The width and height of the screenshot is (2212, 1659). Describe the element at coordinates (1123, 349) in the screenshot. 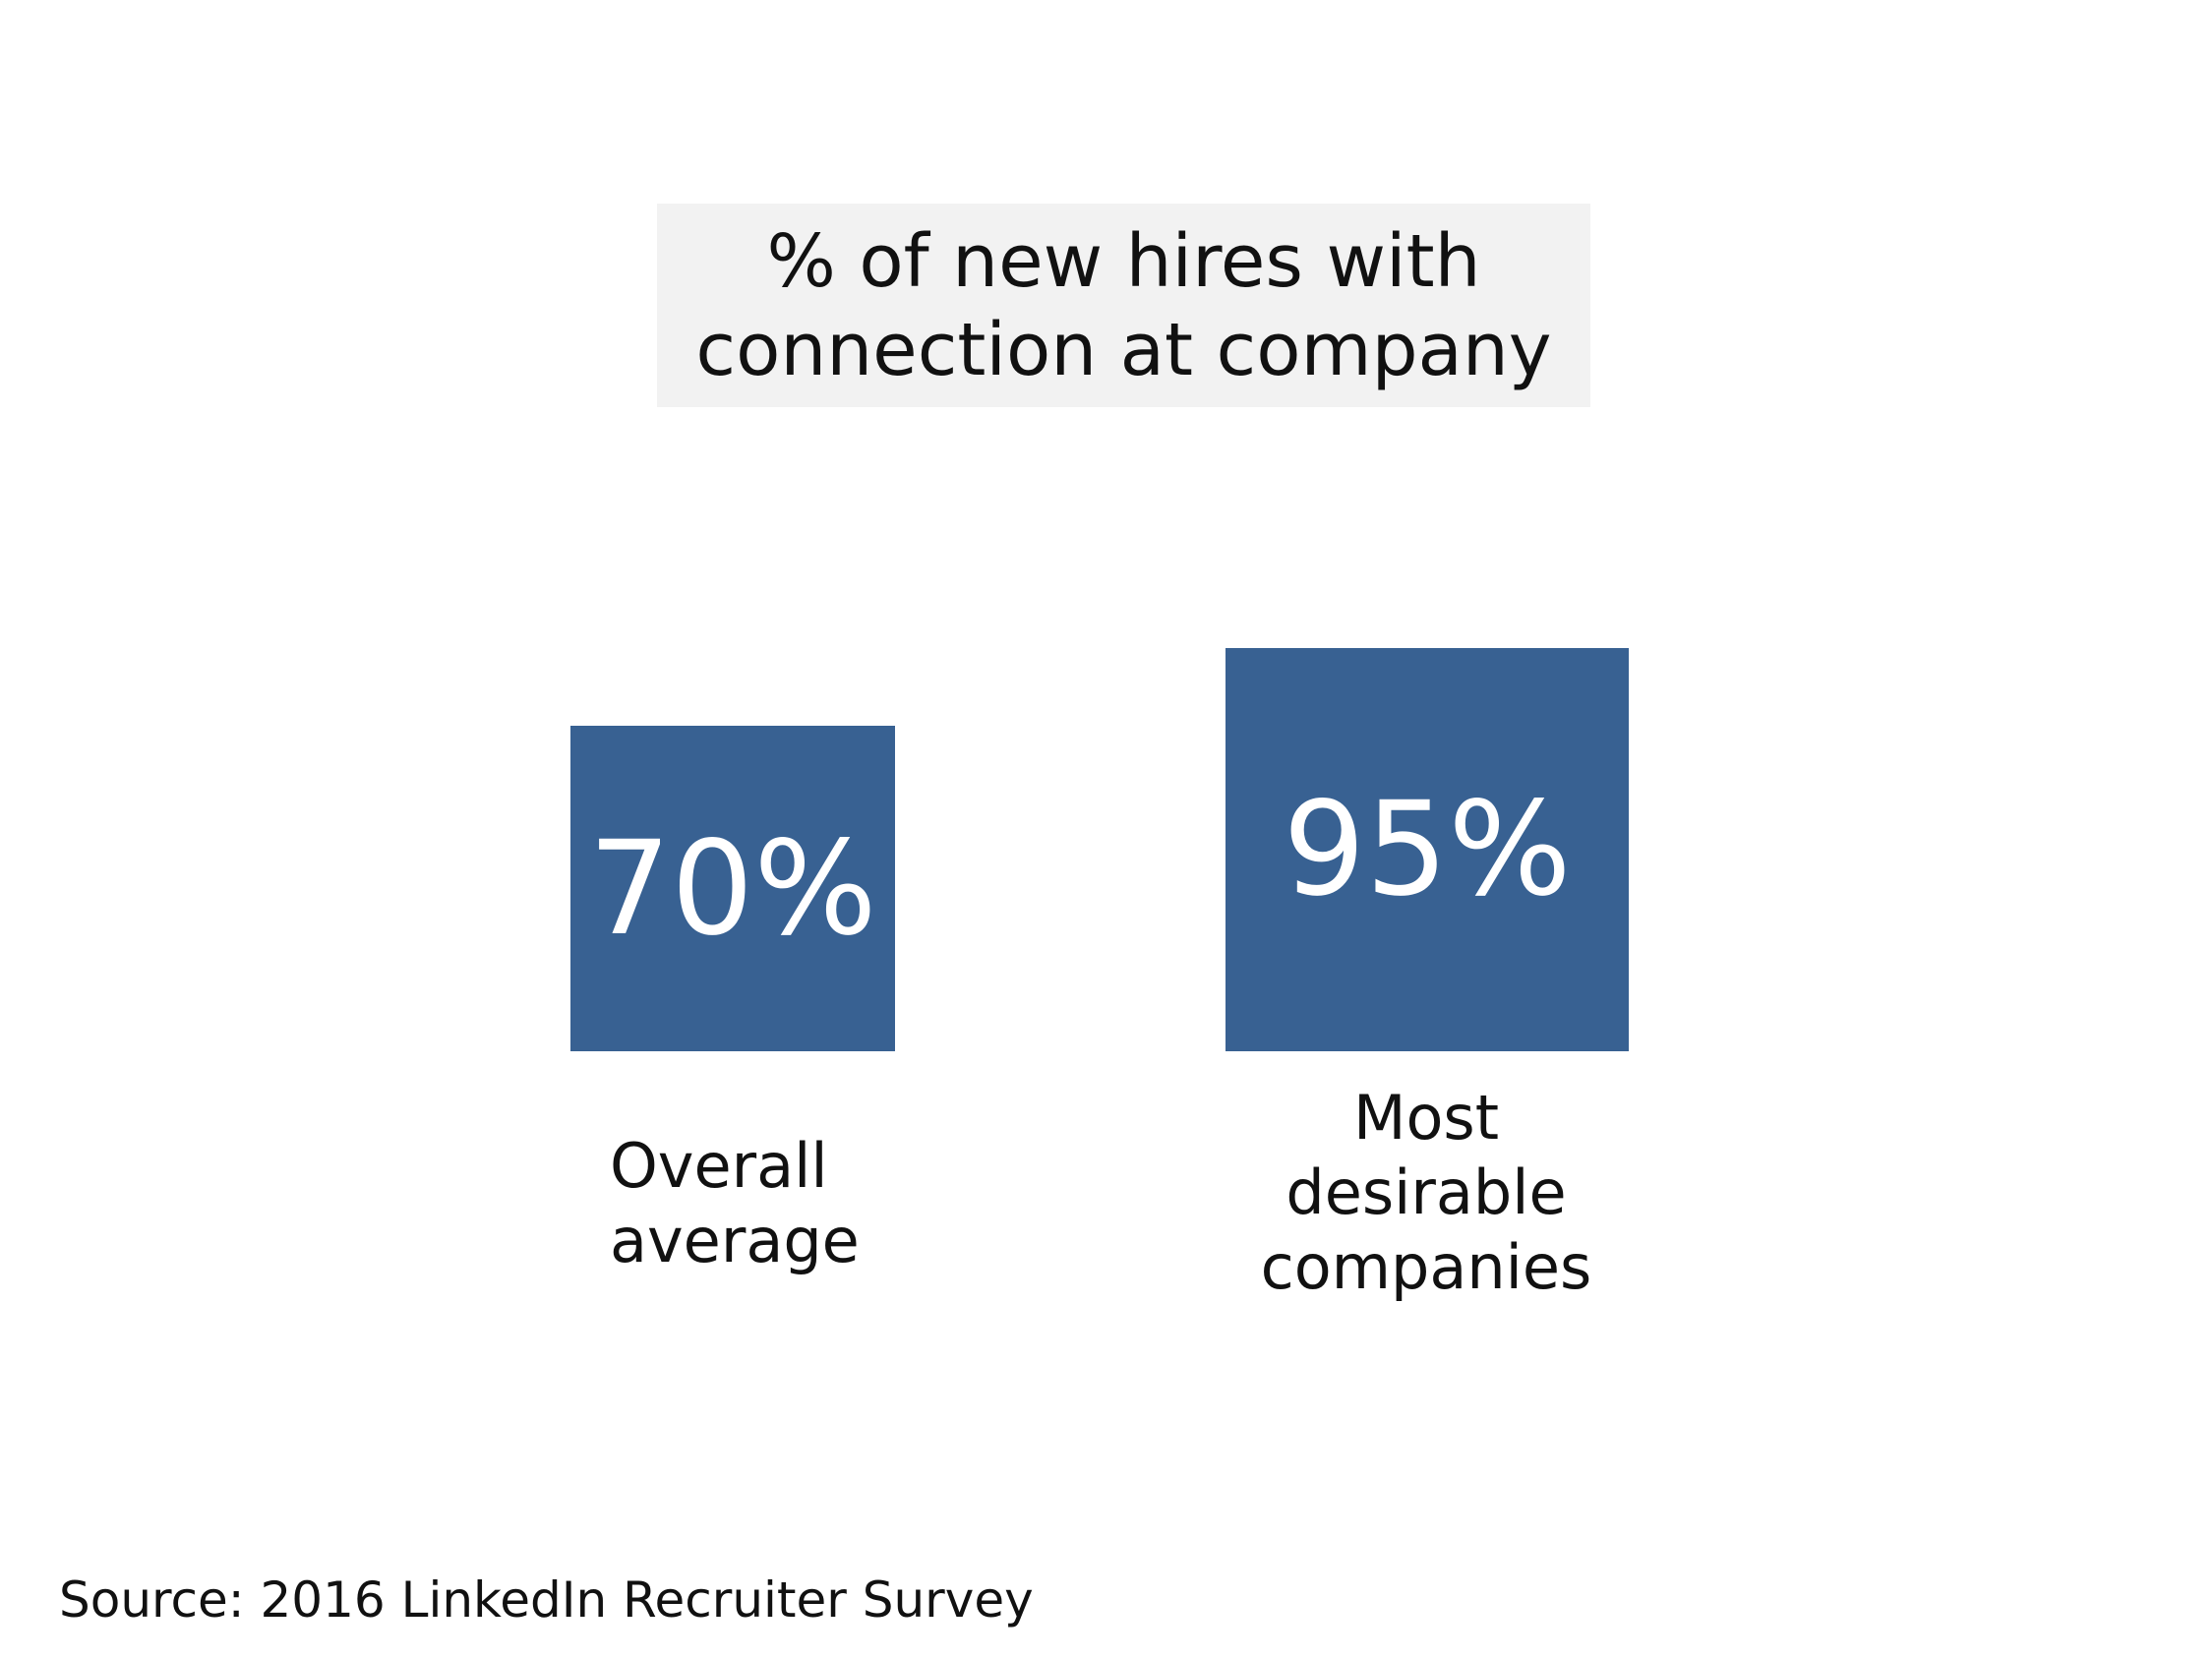

I see `chart-title-line-2: connection at company` at that location.